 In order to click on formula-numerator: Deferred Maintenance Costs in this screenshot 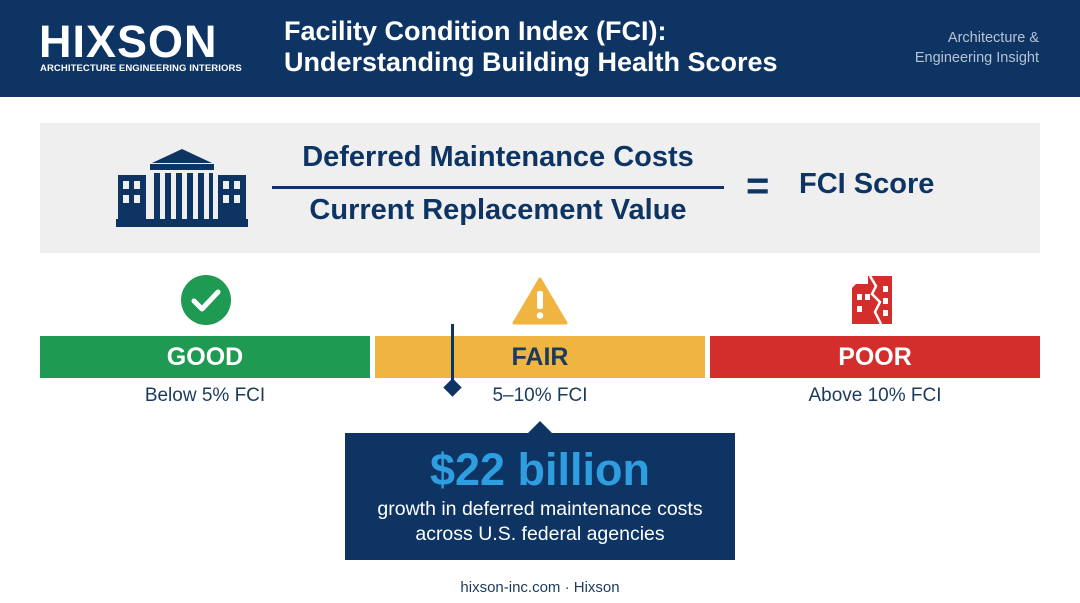, I will do `click(498, 157)`.